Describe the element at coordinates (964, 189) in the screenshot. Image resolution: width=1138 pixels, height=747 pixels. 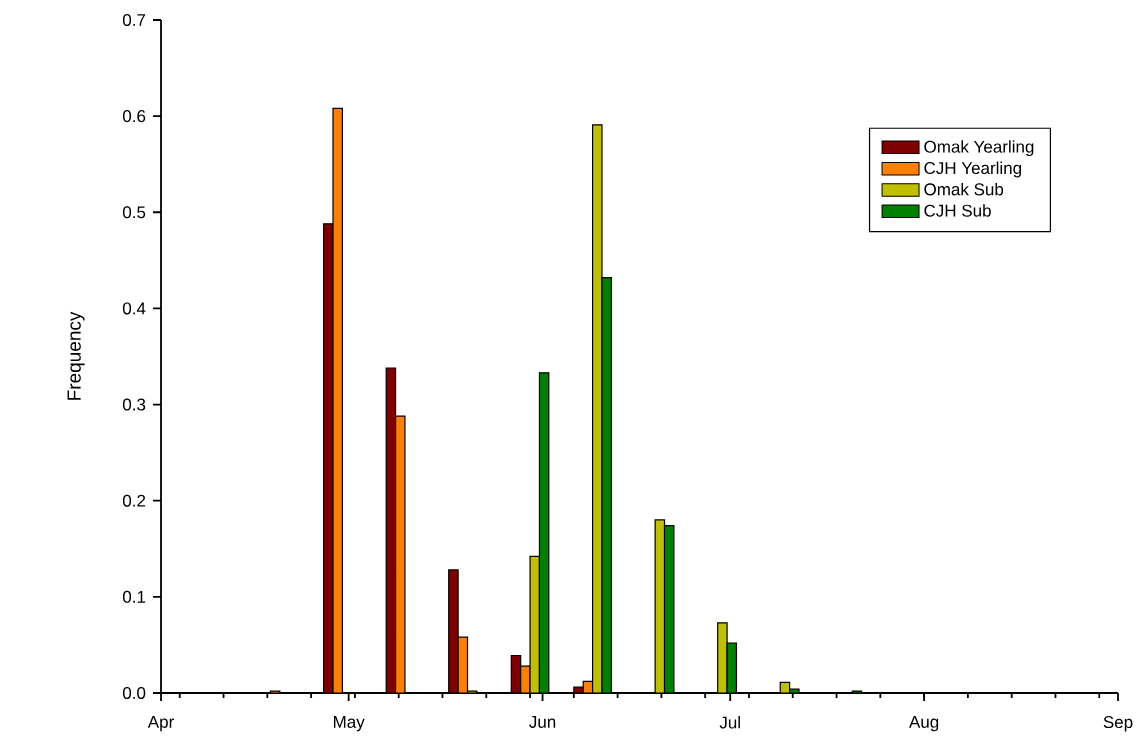
I see `legend-label: Omak Sub` at that location.